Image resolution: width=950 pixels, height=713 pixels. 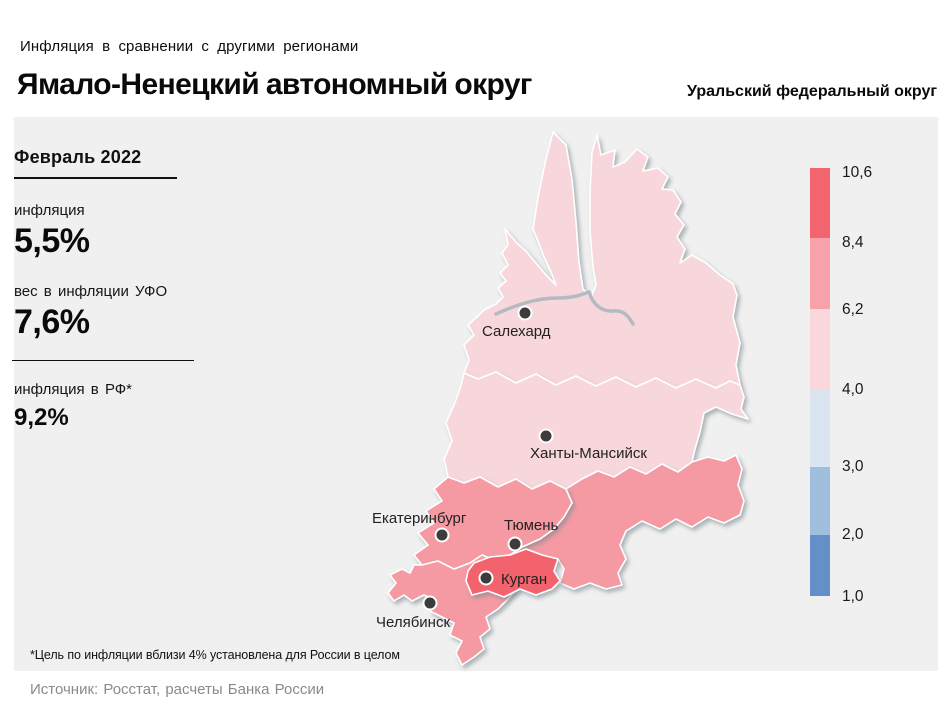 I want to click on ob-river, so click(x=564, y=308).